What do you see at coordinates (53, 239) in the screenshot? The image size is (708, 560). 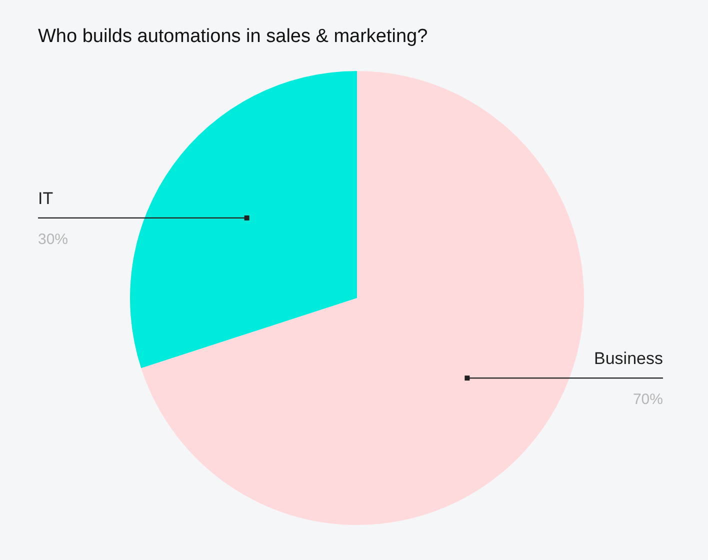 I see `data-label: 30%` at bounding box center [53, 239].